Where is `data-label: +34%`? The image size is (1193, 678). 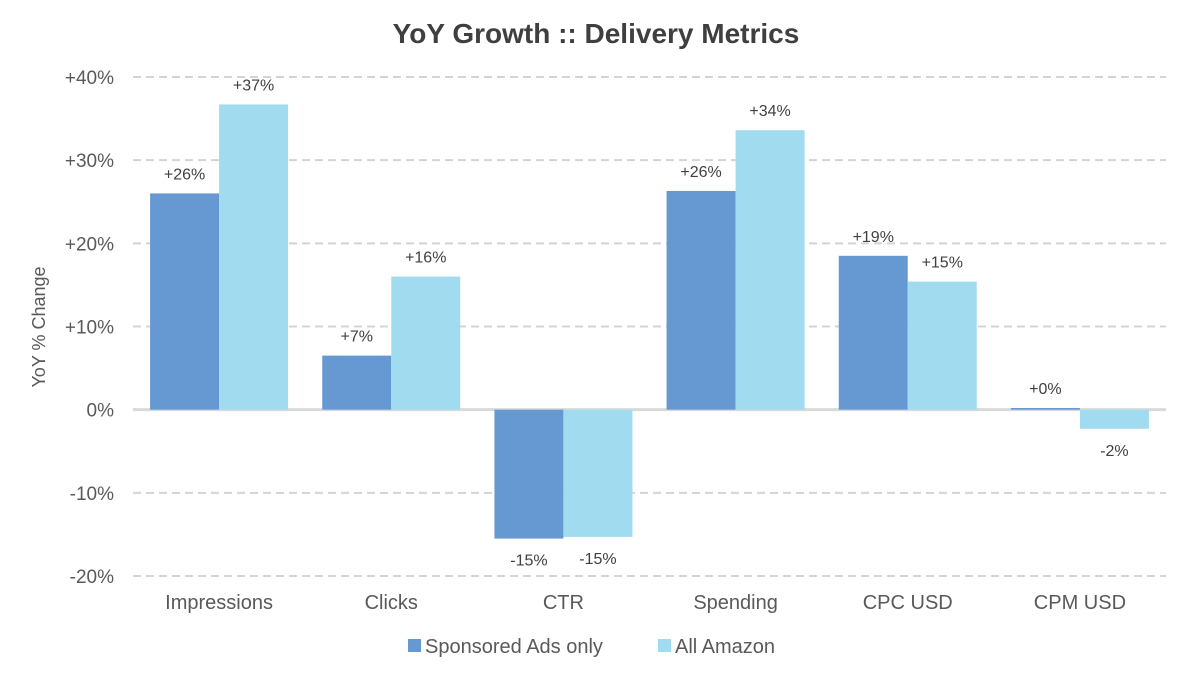
data-label: +34% is located at coordinates (769, 111).